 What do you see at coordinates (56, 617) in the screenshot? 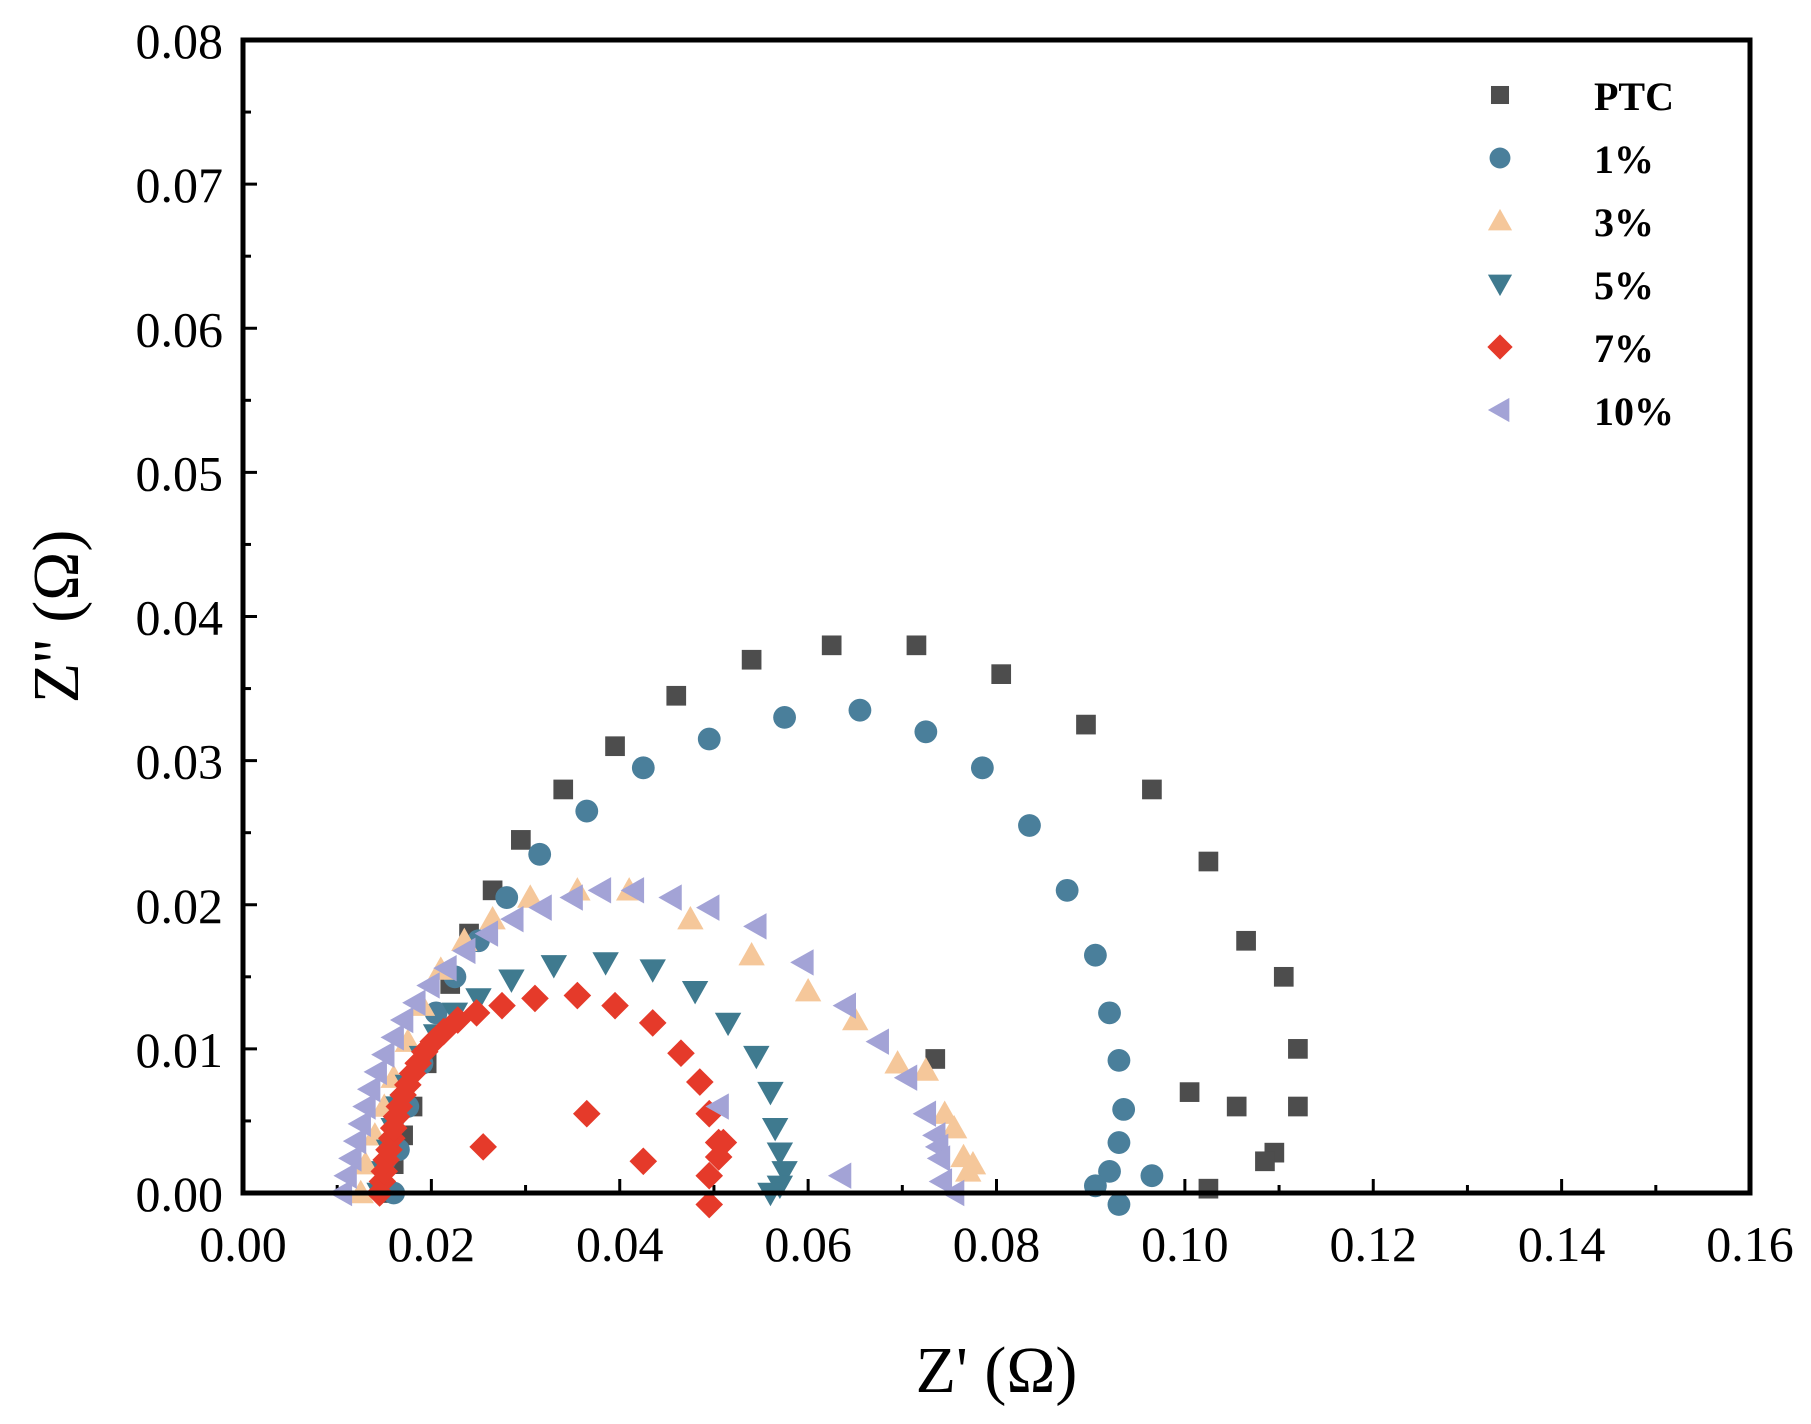
I see `y-axis-title: Z'' (Ω)` at bounding box center [56, 617].